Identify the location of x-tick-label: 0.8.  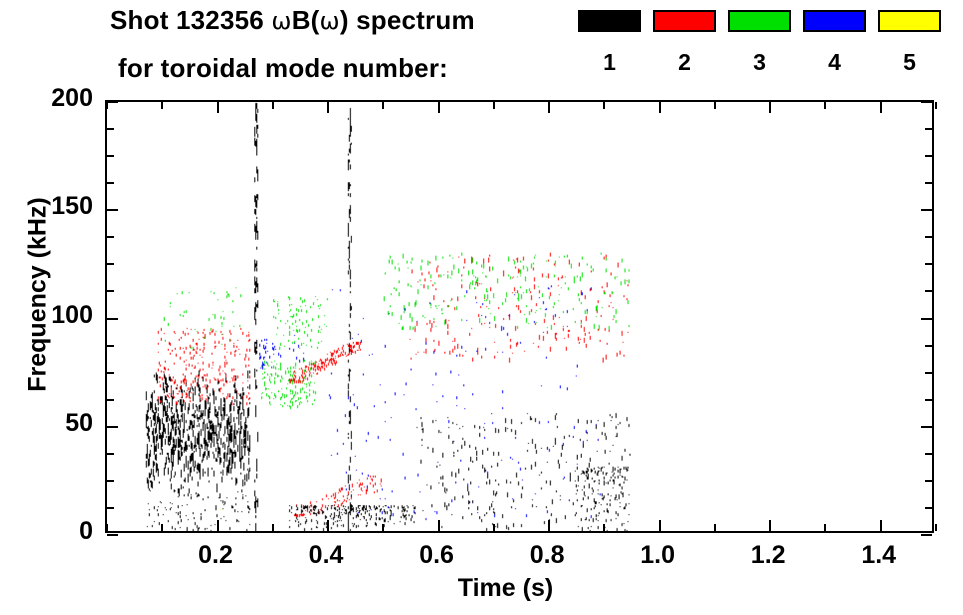
(547, 555).